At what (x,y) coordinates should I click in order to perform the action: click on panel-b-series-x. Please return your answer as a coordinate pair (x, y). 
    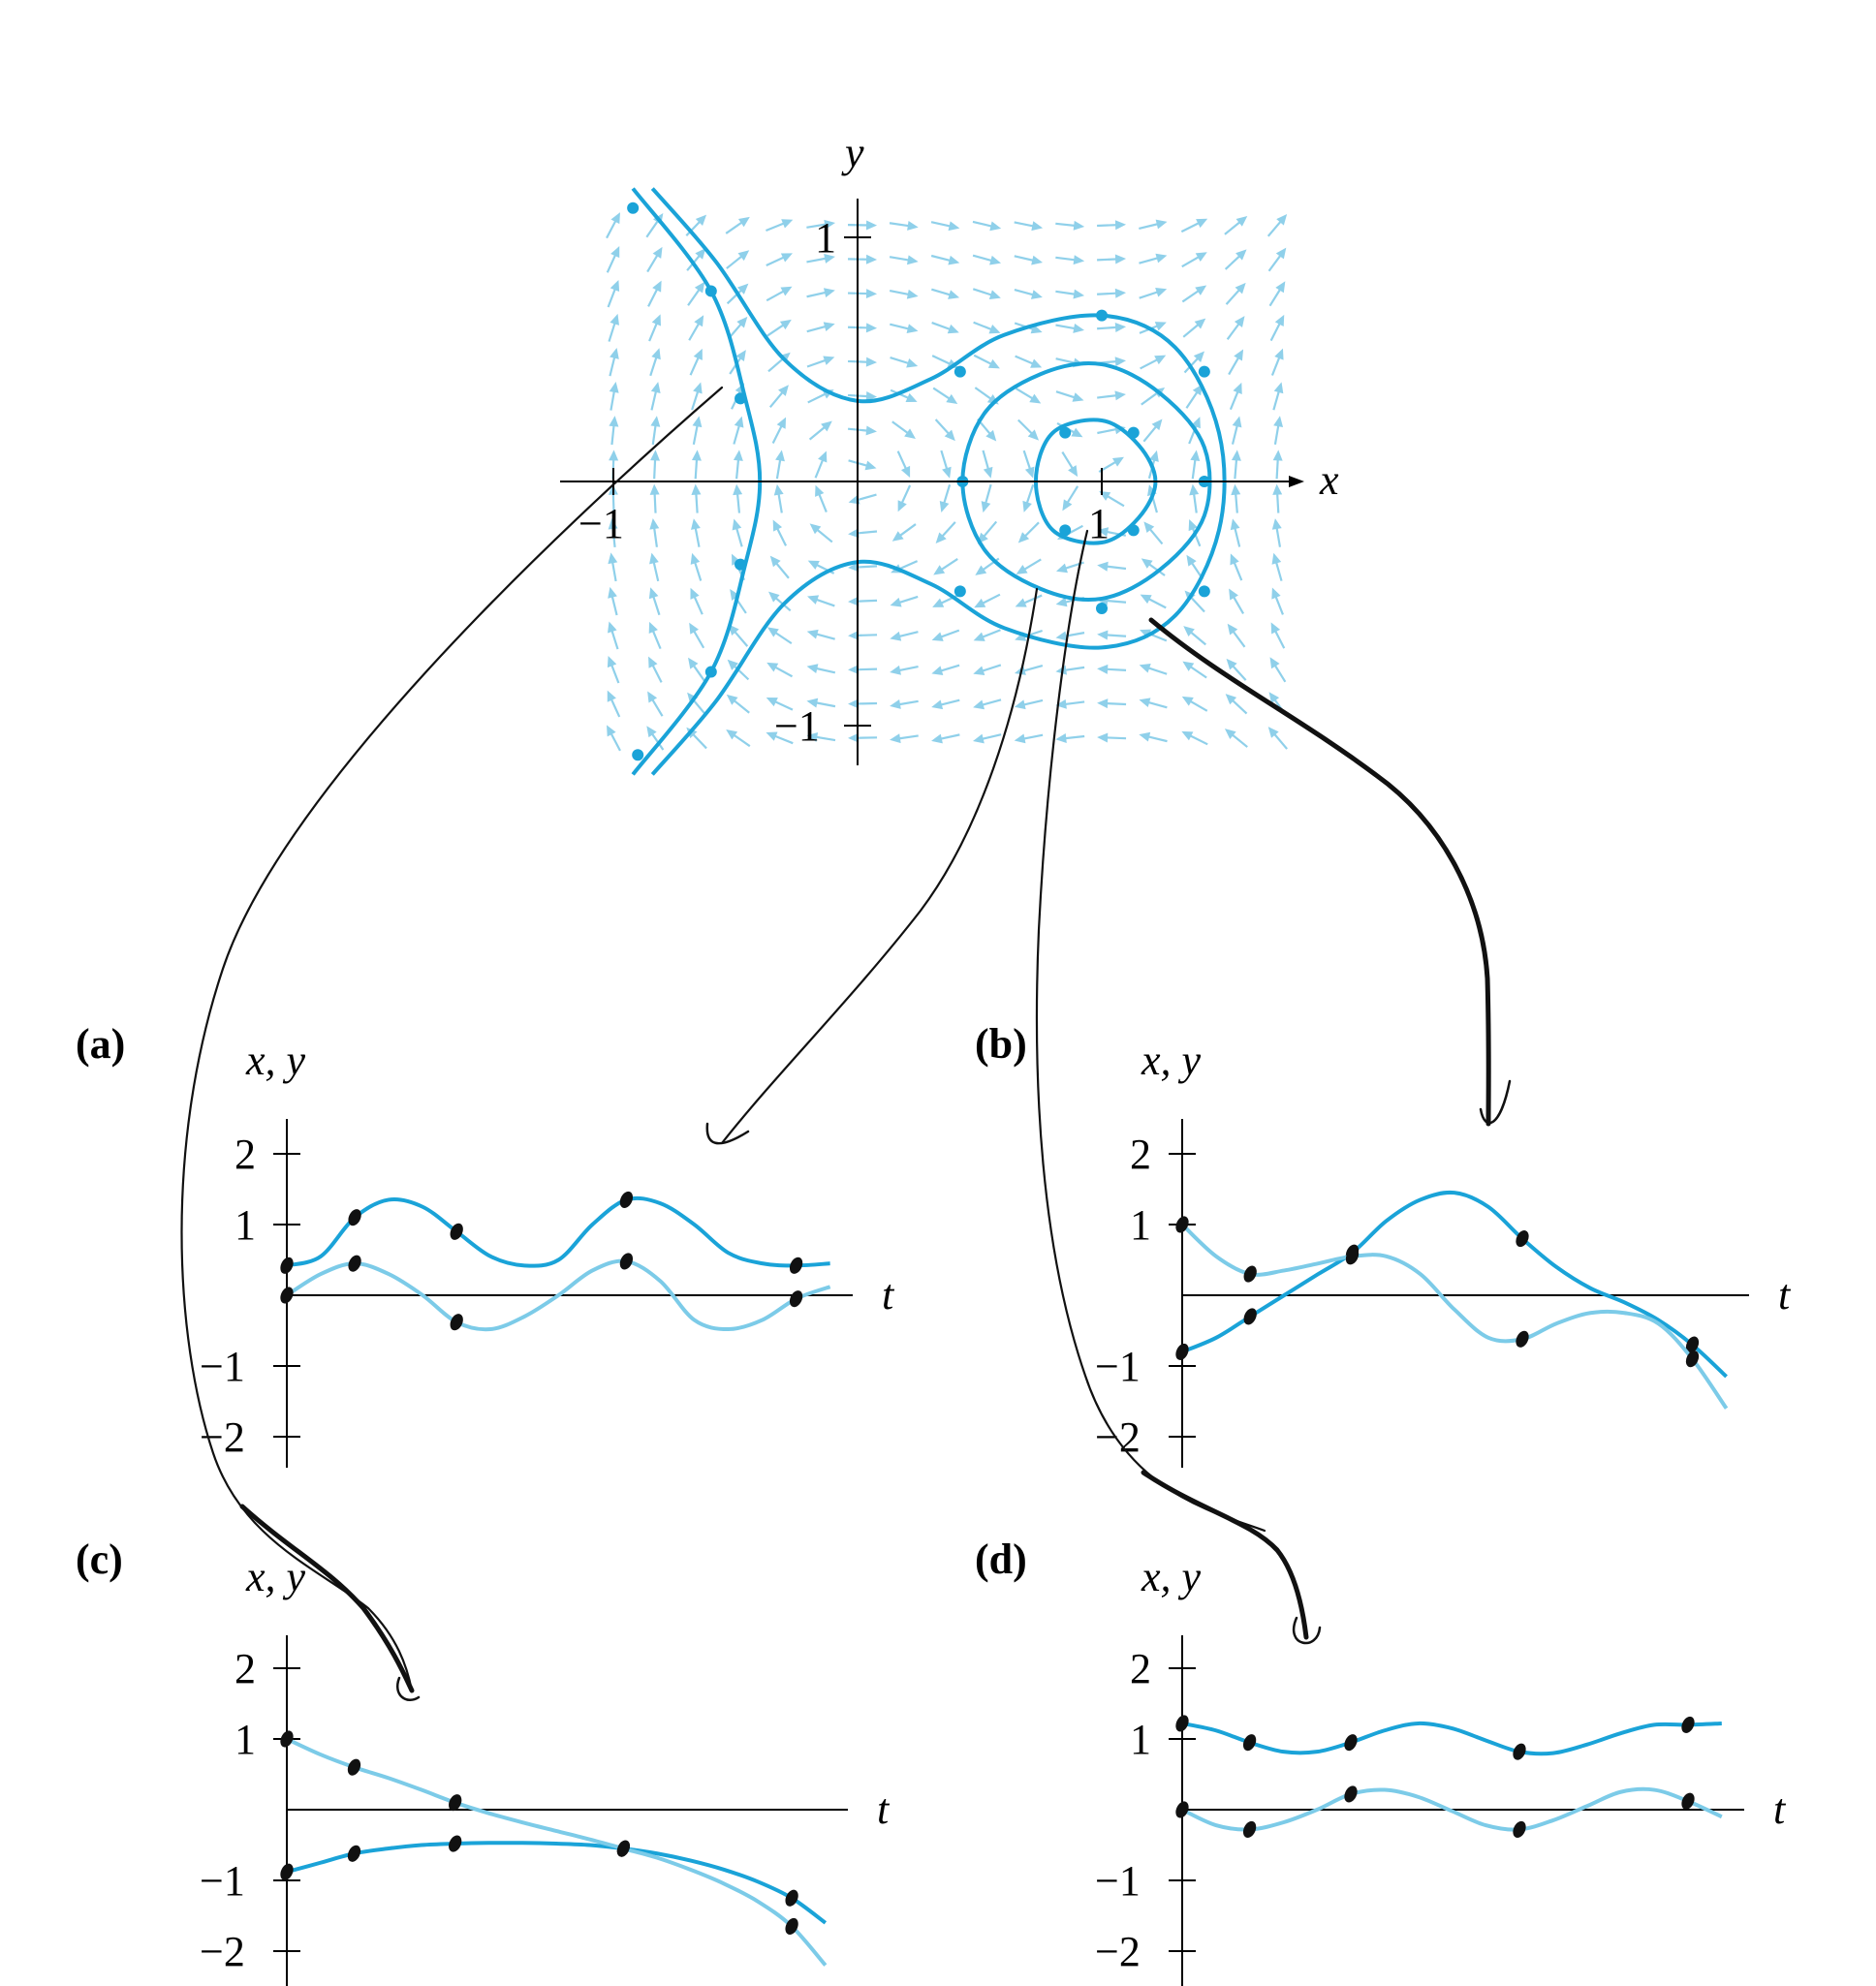
    Looking at the image, I should click on (1455, 1284).